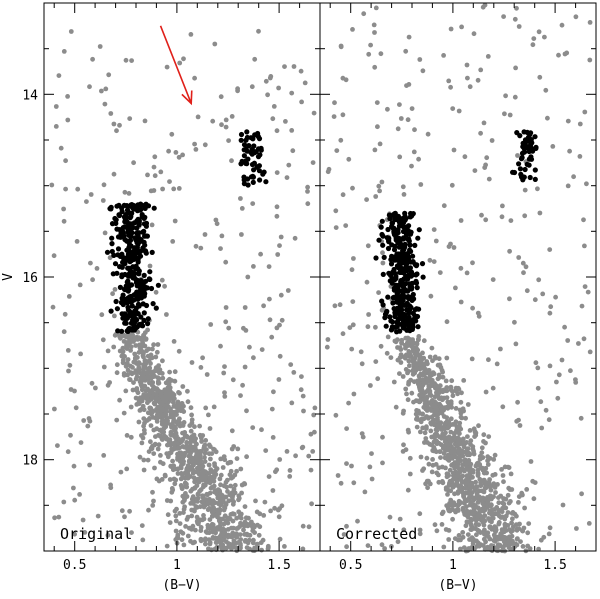 The height and width of the screenshot is (599, 600). I want to click on x-tick-label: 1.5, so click(554, 565).